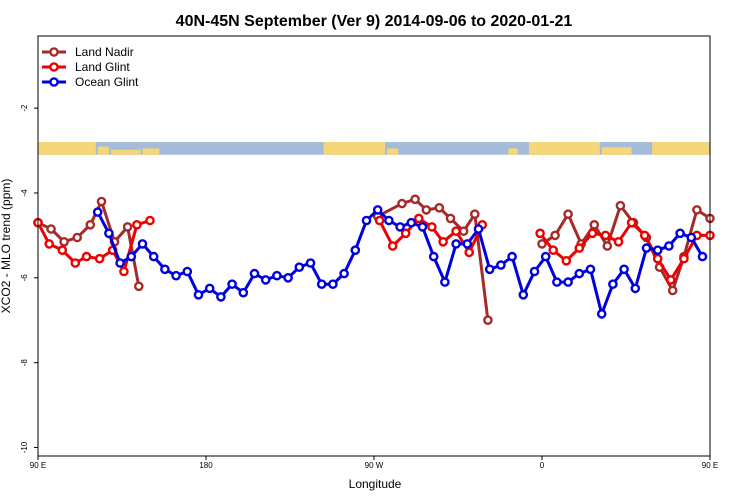 The image size is (750, 500). Describe the element at coordinates (54, 82) in the screenshot. I see `legend-marker-ocean-glint` at that location.